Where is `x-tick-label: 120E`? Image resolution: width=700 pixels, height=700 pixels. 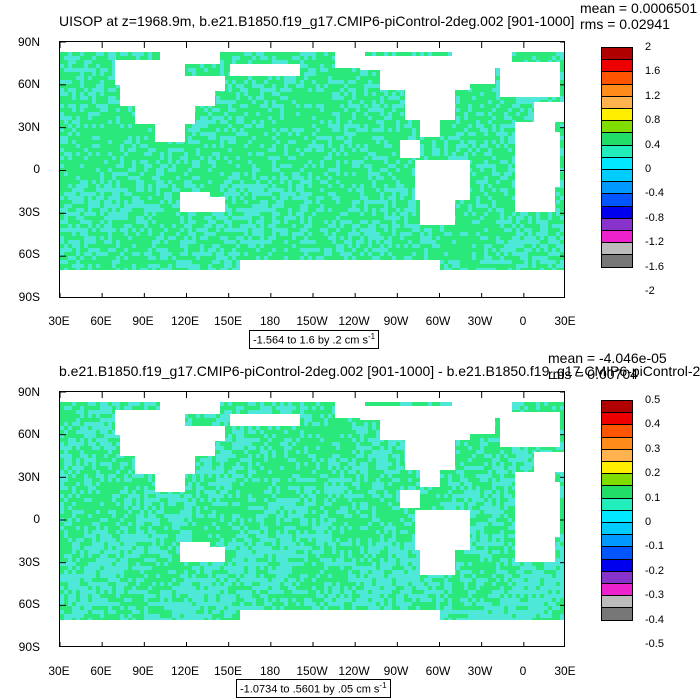 x-tick-label: 120E is located at coordinates (185, 321).